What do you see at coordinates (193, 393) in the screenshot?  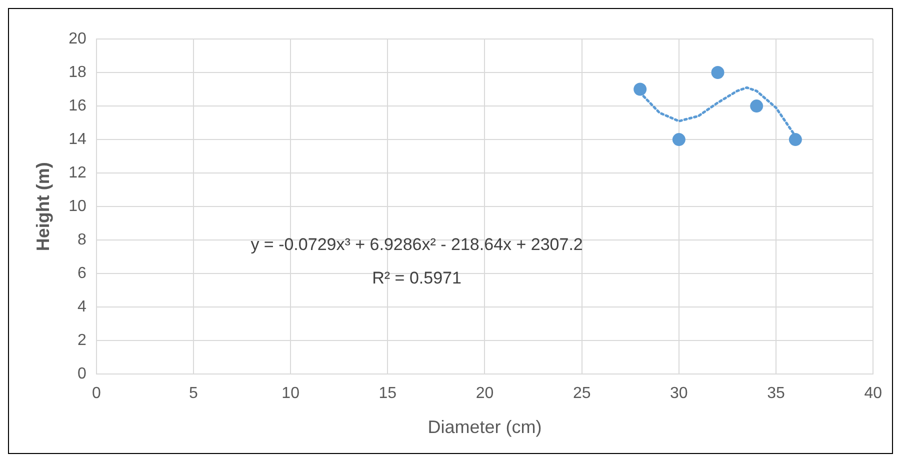 I see `x-tick-label: 5` at bounding box center [193, 393].